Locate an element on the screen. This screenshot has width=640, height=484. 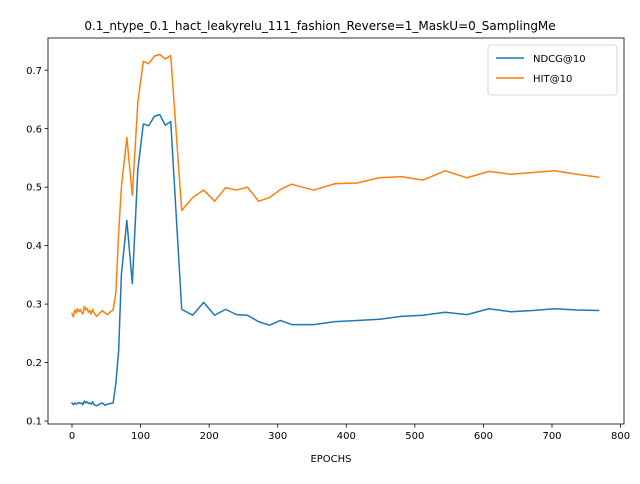
y-tick-label: 0.1 is located at coordinates (34, 422).